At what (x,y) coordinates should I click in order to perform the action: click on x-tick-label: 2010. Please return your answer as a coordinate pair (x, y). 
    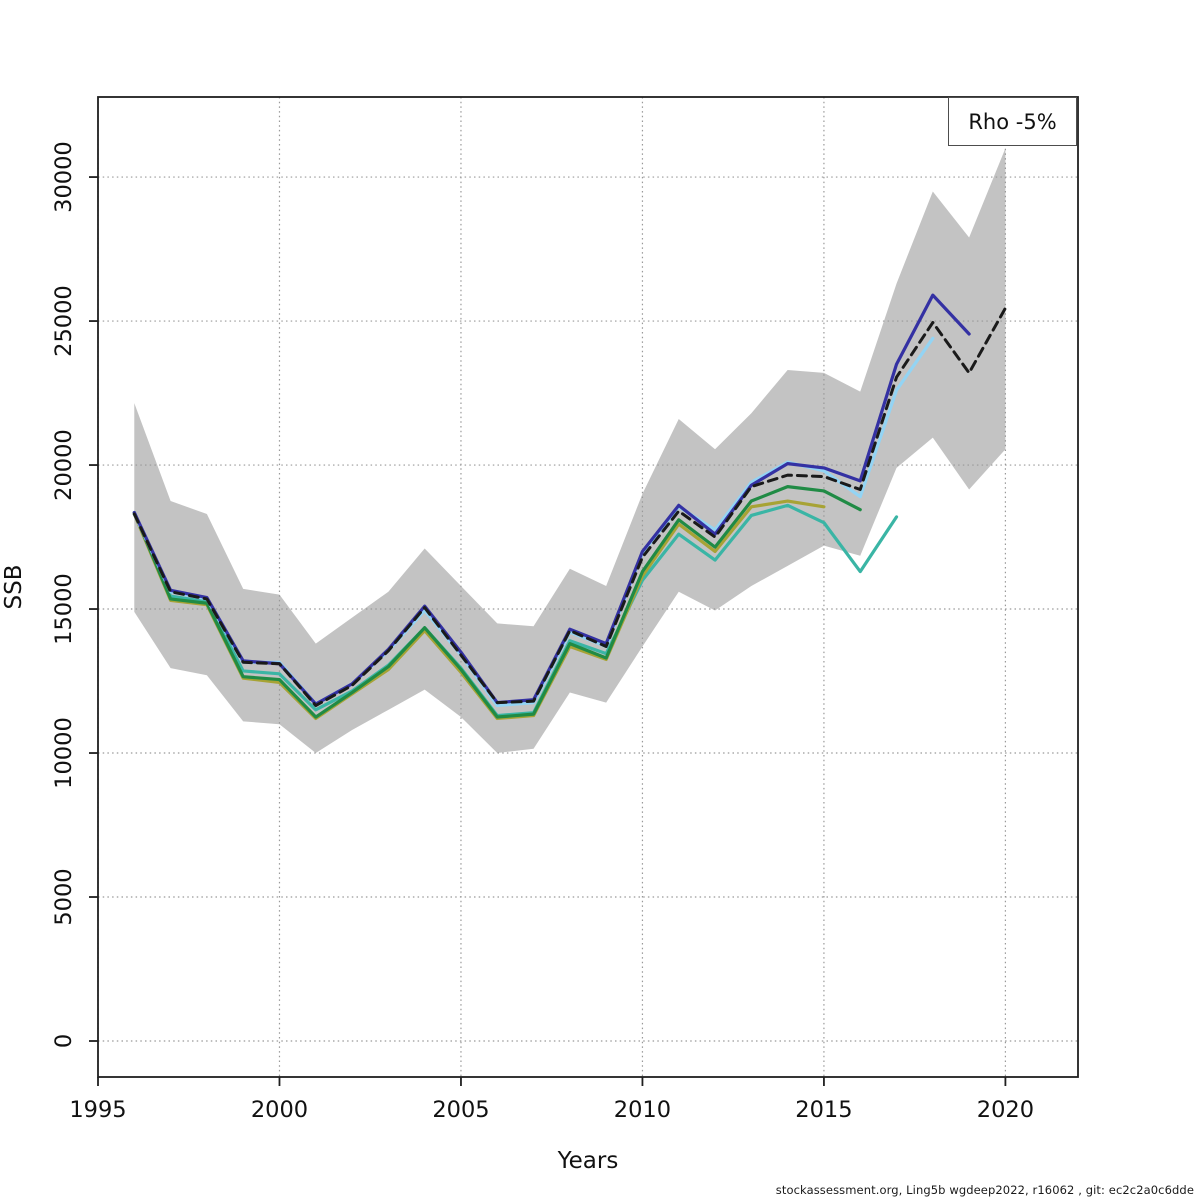
    Looking at the image, I should click on (642, 1110).